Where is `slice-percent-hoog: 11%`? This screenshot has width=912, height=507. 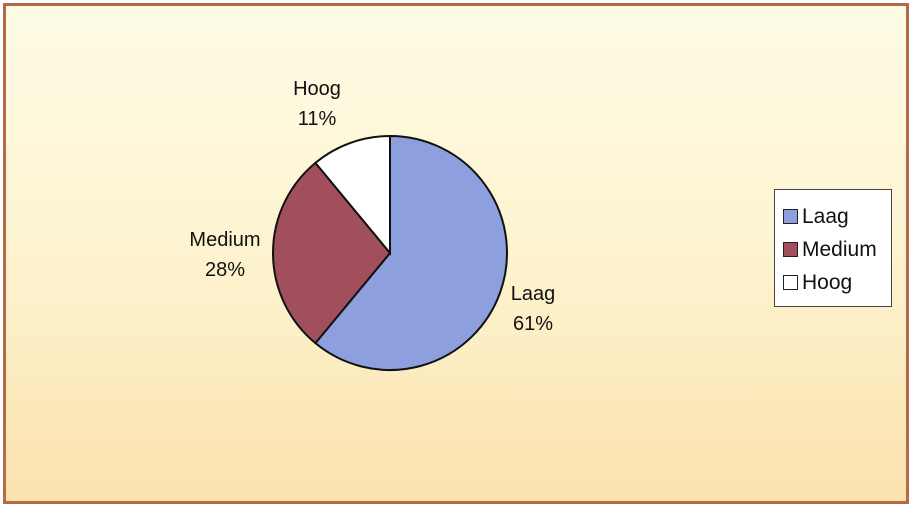 slice-percent-hoog: 11% is located at coordinates (317, 119).